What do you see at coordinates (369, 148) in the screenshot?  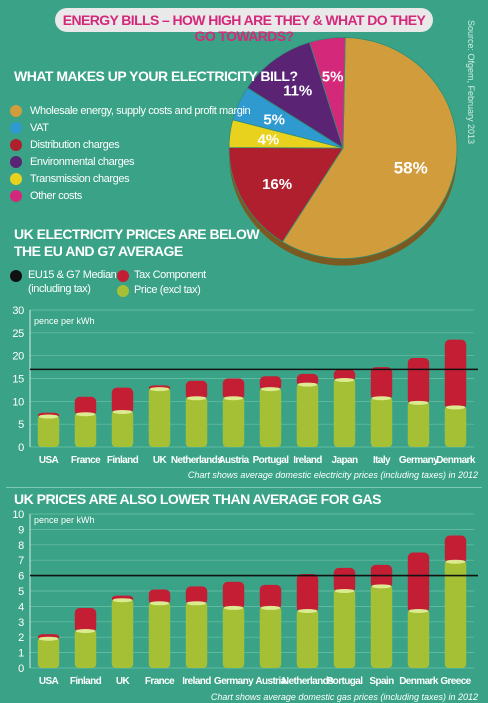 I see `pie-slice-wholesale` at bounding box center [369, 148].